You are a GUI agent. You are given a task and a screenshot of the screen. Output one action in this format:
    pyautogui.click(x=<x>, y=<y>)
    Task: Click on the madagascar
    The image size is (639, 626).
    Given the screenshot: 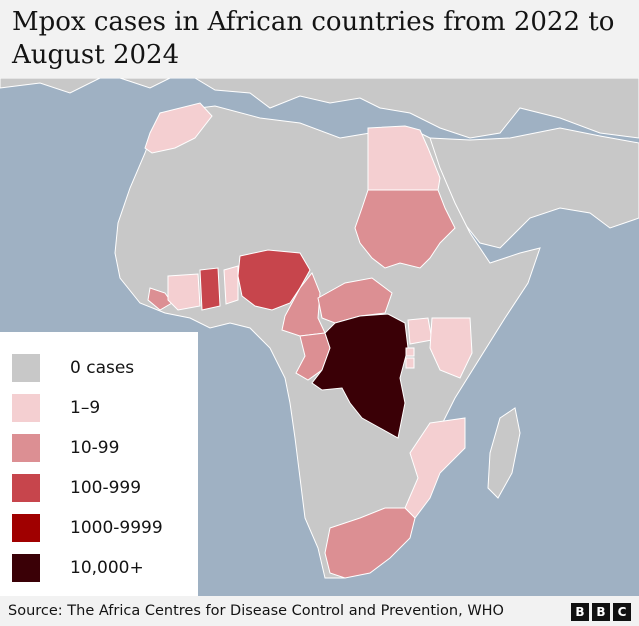 What is the action you would take?
    pyautogui.click(x=504, y=453)
    